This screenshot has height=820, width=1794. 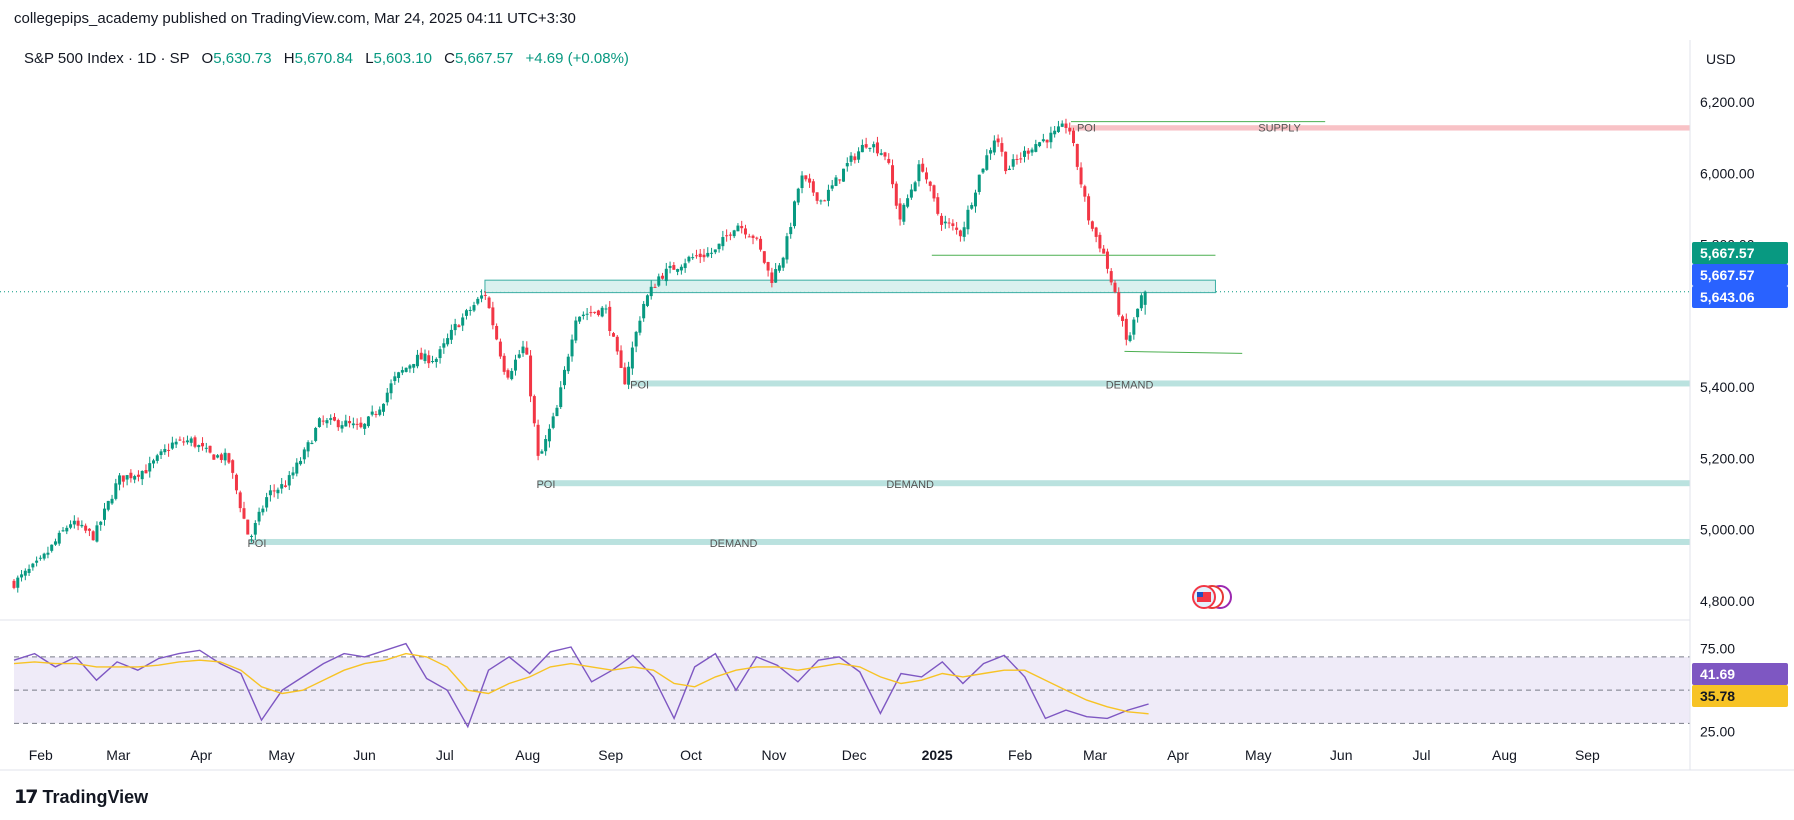 What do you see at coordinates (107, 58) in the screenshot?
I see `symbol-title: S&P 500 Index · 1D · SP` at bounding box center [107, 58].